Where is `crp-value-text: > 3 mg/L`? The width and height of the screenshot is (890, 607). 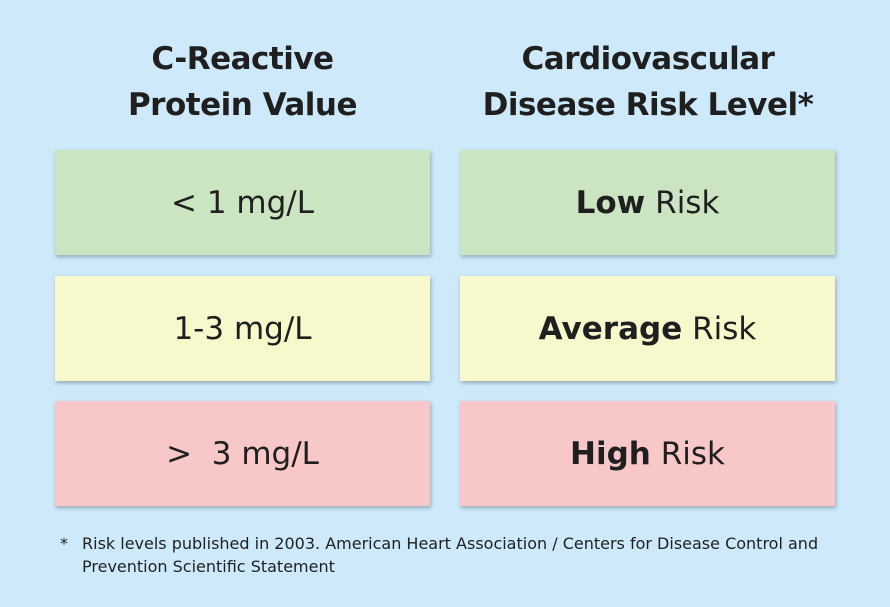
crp-value-text: > 3 mg/L is located at coordinates (242, 453).